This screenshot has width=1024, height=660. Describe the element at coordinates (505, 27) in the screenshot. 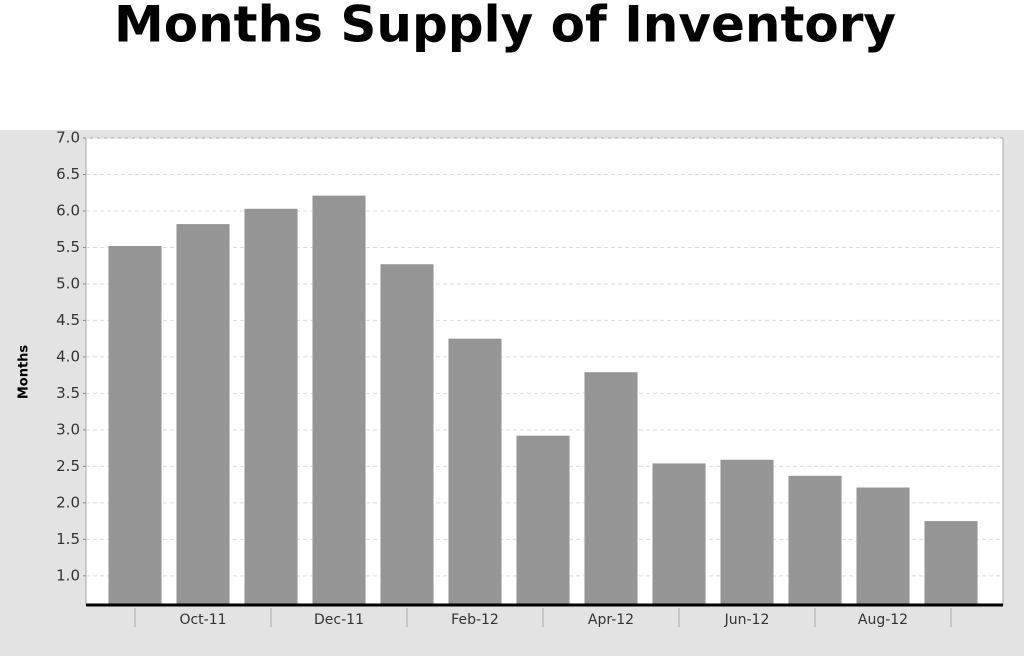

I see `chart-title: Months Supply of Inventory` at that location.